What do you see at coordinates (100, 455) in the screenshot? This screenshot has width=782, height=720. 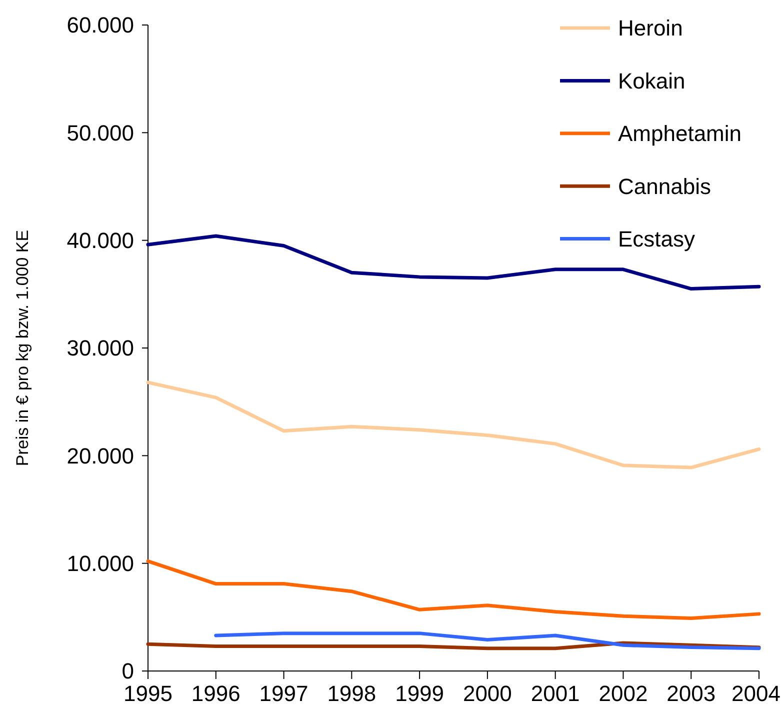 I see `y-tick-label: 20.000` at bounding box center [100, 455].